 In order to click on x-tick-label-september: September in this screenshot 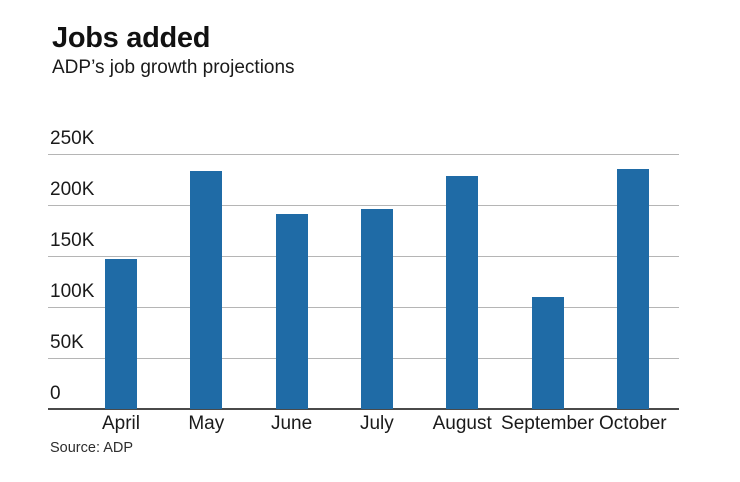, I will do `click(547, 423)`.